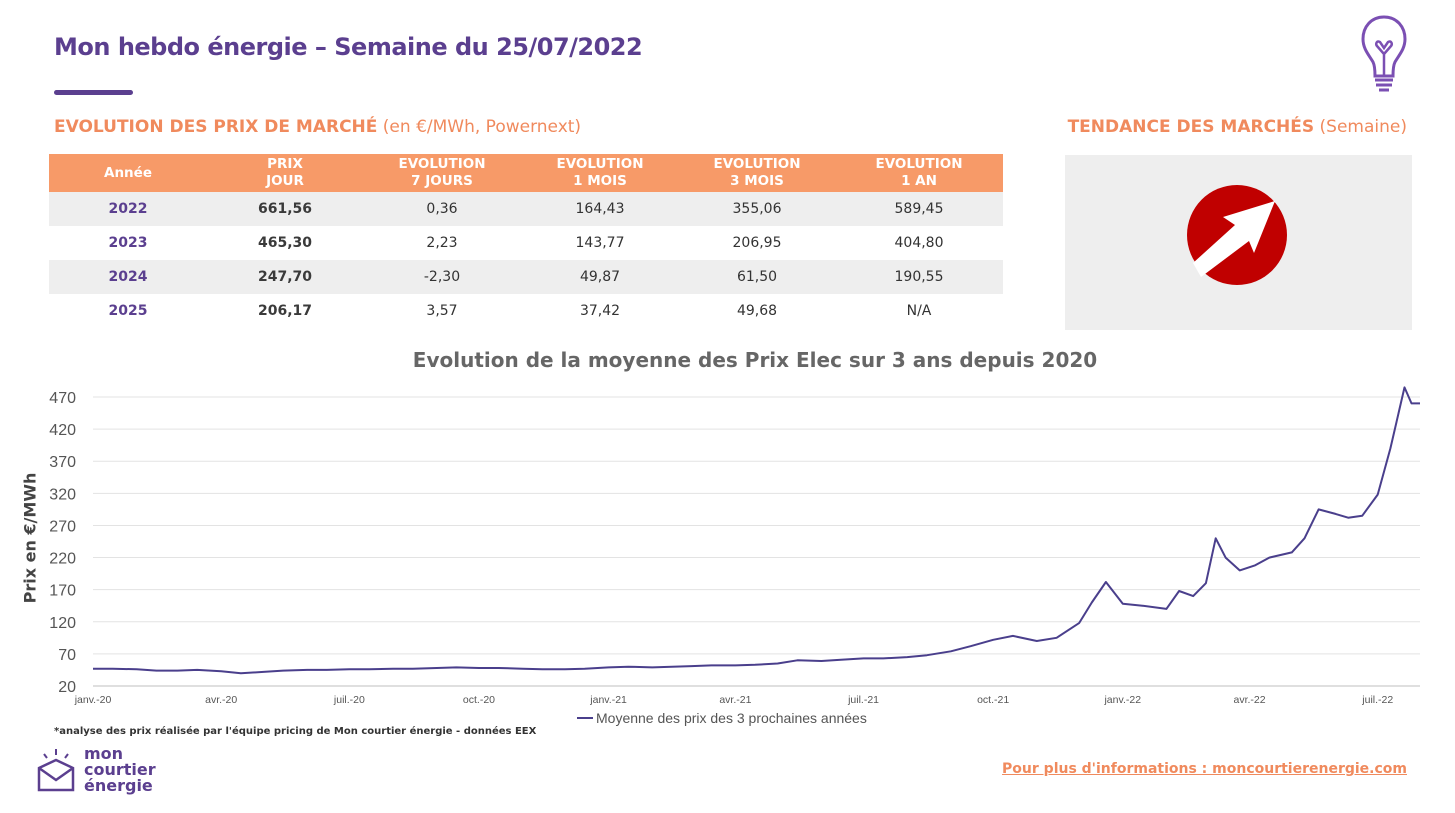 The height and width of the screenshot is (813, 1455). I want to click on y-tick-label: 220, so click(62, 559).